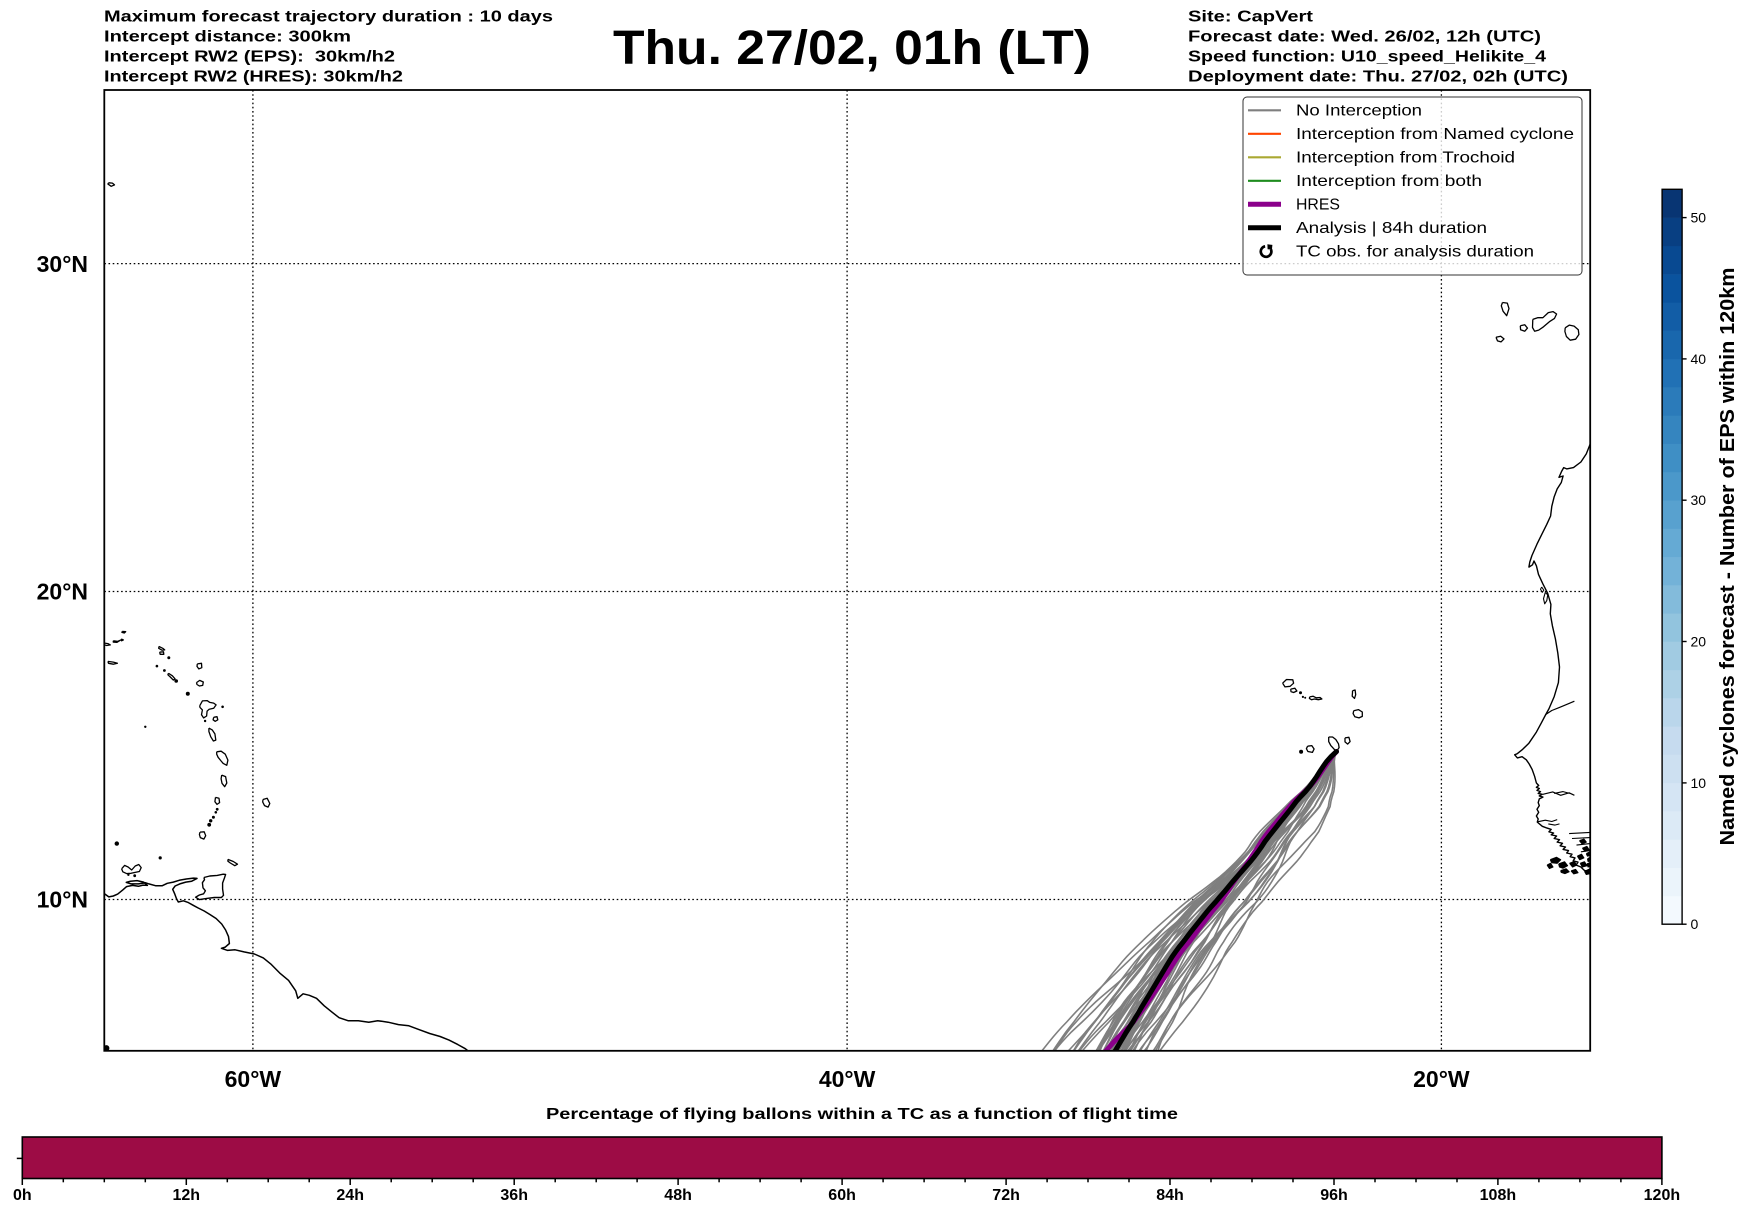  What do you see at coordinates (1695, 924) in the screenshot?
I see `svg-text: 0` at bounding box center [1695, 924].